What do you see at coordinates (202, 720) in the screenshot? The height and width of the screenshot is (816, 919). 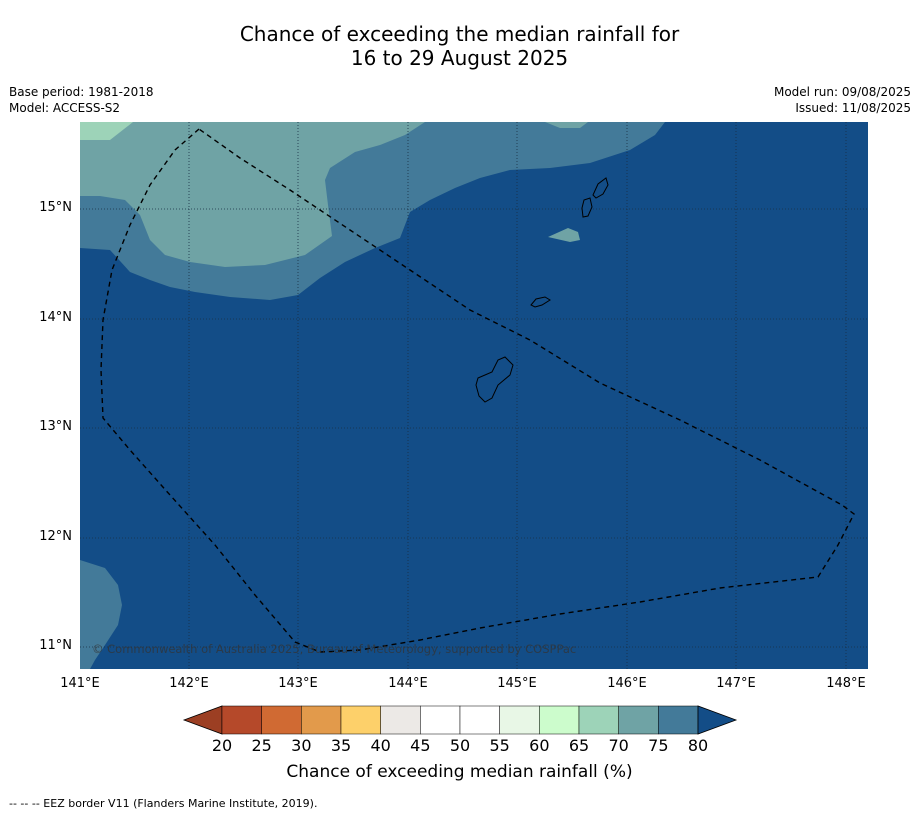 I see `colorbar-extend-low` at bounding box center [202, 720].